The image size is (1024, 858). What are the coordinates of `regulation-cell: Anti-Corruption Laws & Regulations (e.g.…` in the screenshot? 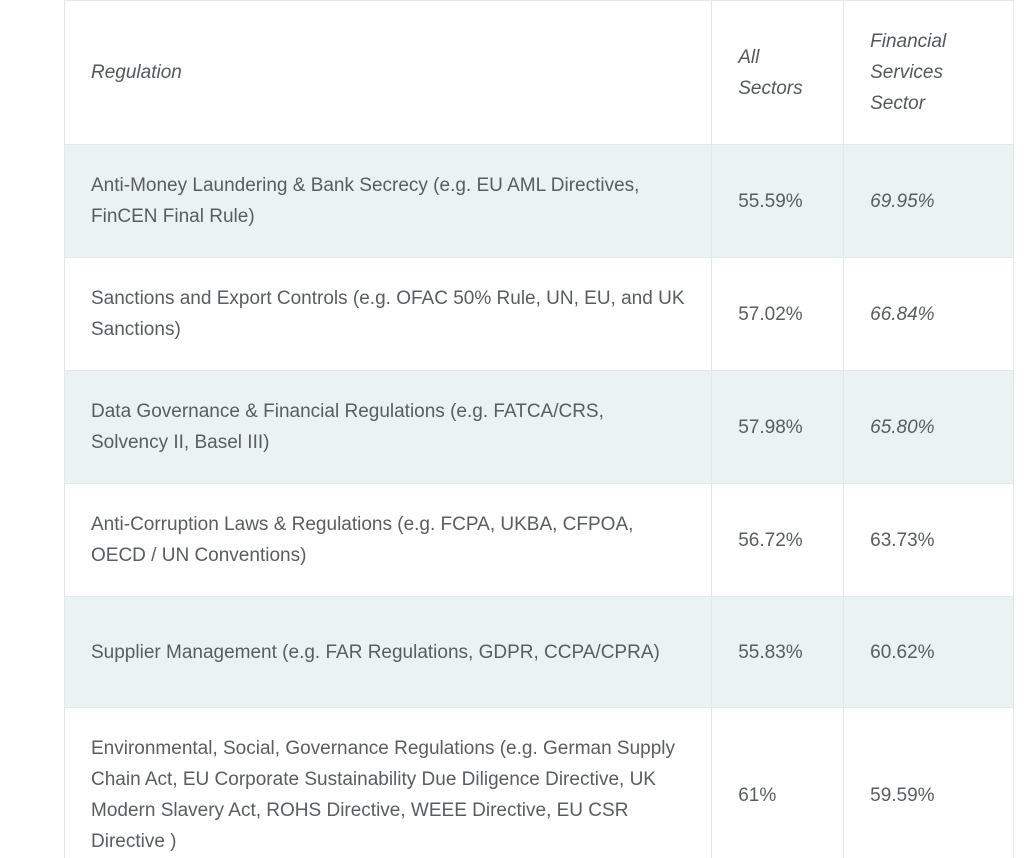 It's located at (388, 540).